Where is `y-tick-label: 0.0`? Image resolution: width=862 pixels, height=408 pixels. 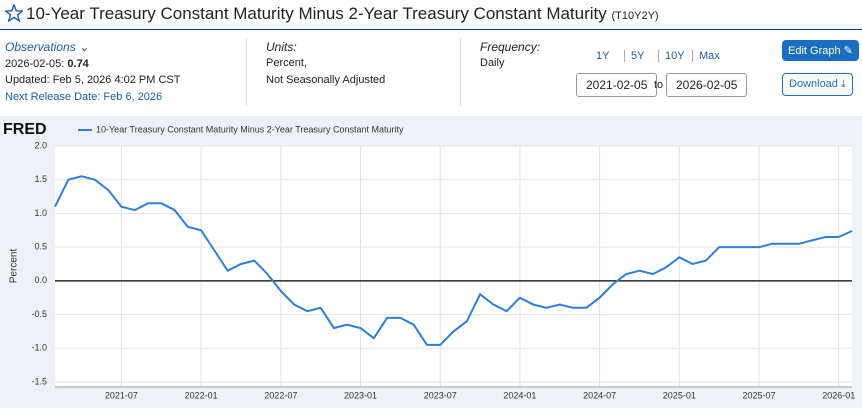 y-tick-label: 0.0 is located at coordinates (40, 280).